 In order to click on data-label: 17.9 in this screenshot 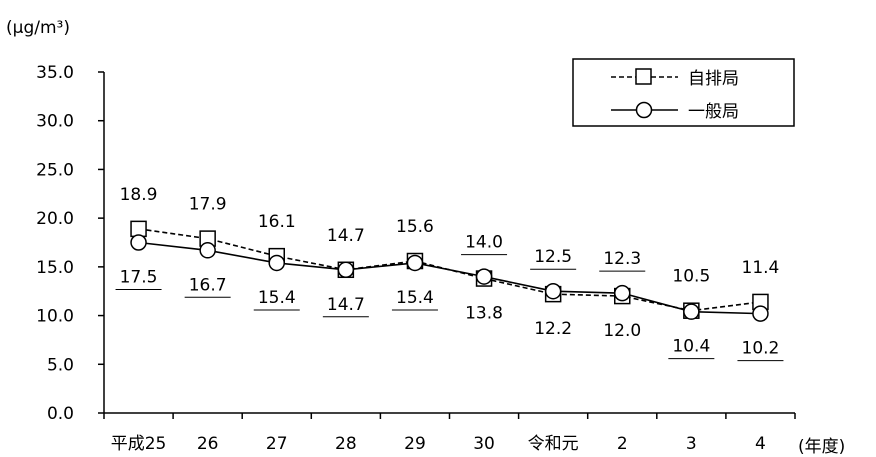, I will do `click(208, 205)`.